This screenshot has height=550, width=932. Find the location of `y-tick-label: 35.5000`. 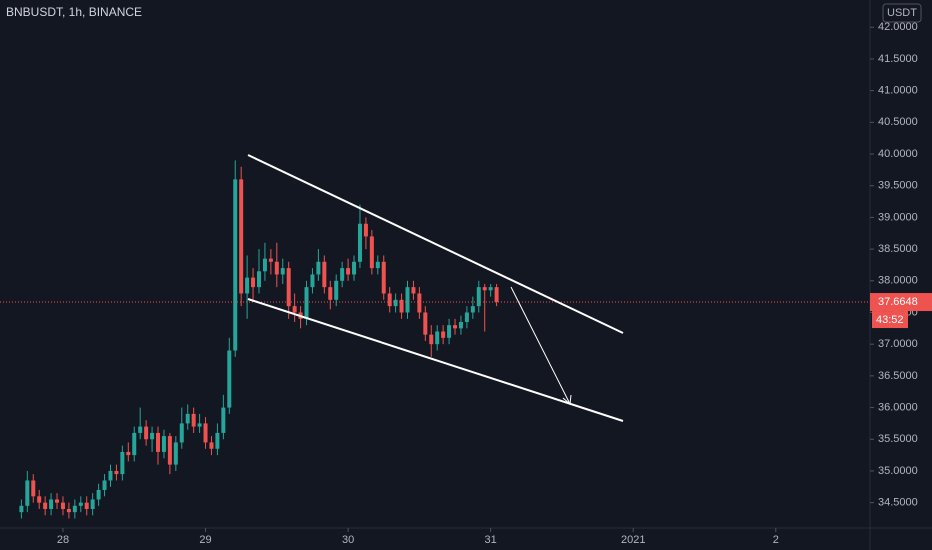

y-tick-label: 35.5000 is located at coordinates (898, 439).